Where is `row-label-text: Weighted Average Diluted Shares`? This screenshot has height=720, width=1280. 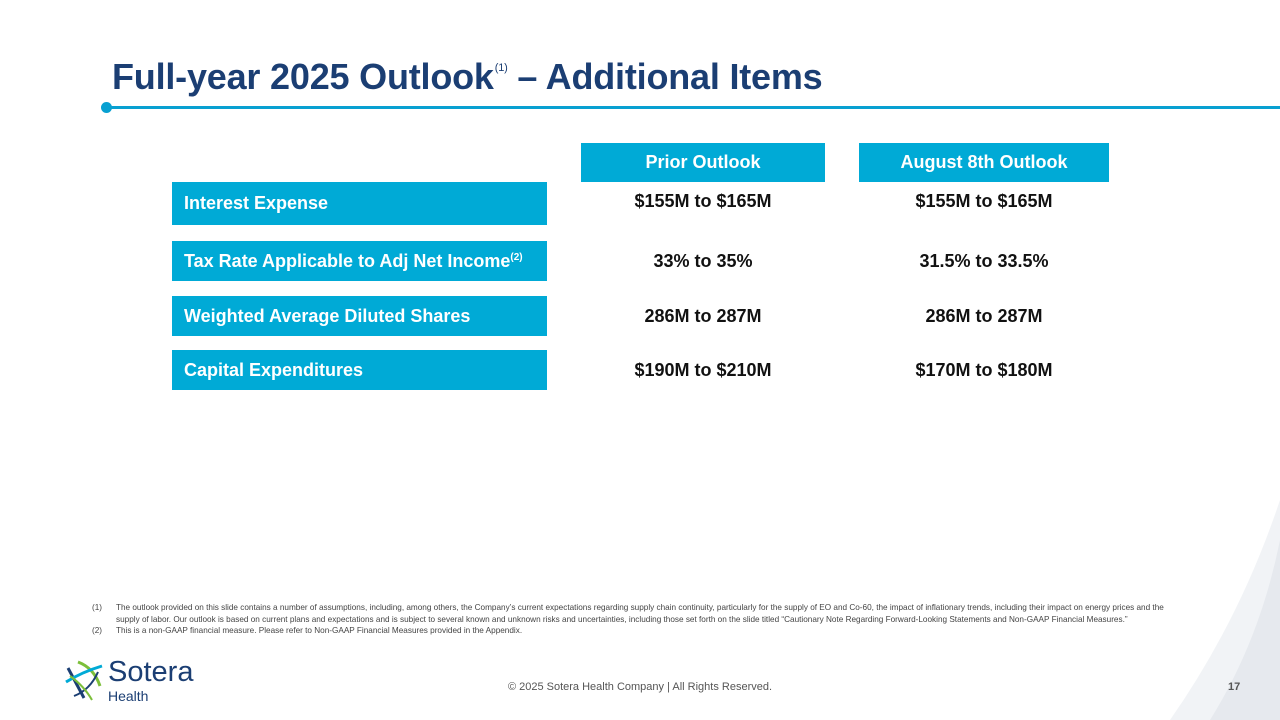 row-label-text: Weighted Average Diluted Shares is located at coordinates (327, 315).